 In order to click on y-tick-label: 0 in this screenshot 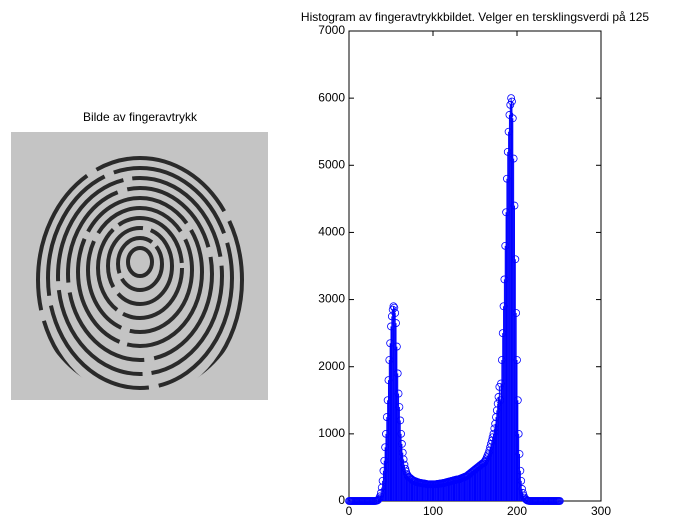, I will do `click(341, 500)`.